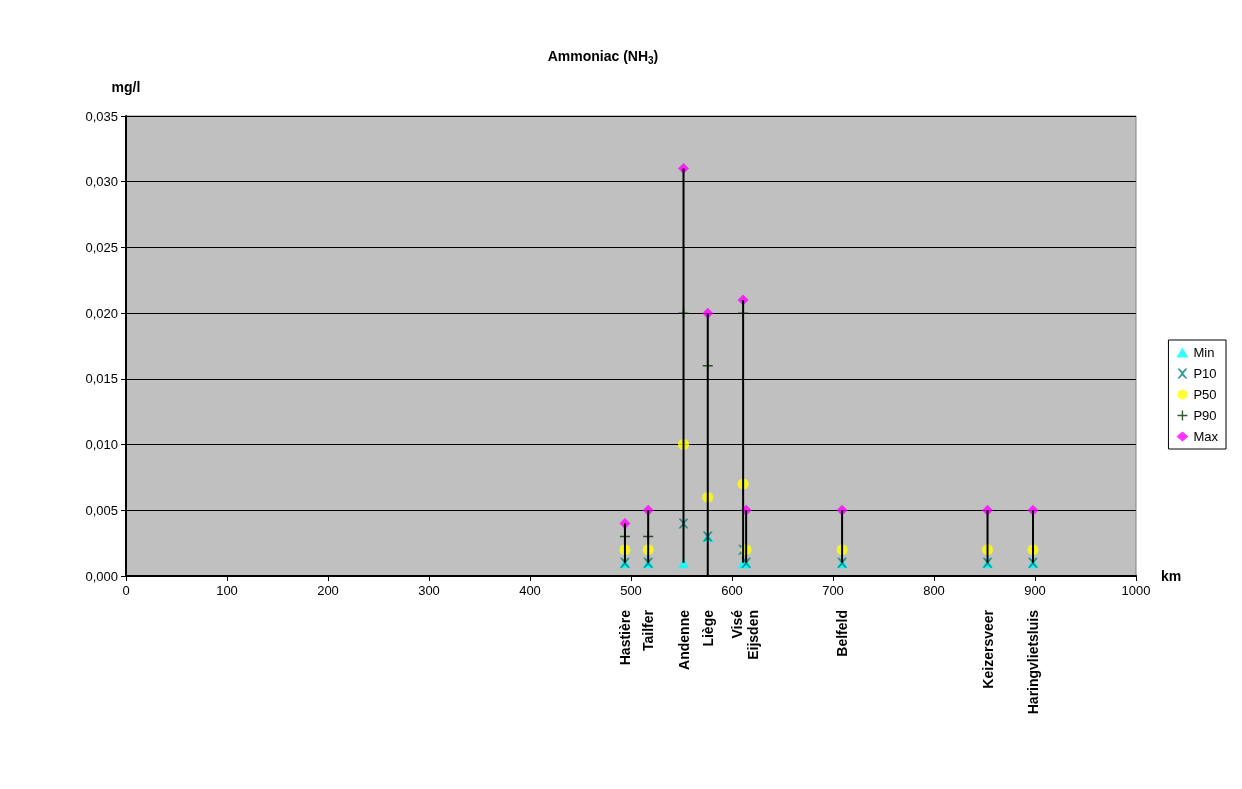 The image size is (1242, 789). I want to click on y-tick-label: 0,020, so click(101, 313).